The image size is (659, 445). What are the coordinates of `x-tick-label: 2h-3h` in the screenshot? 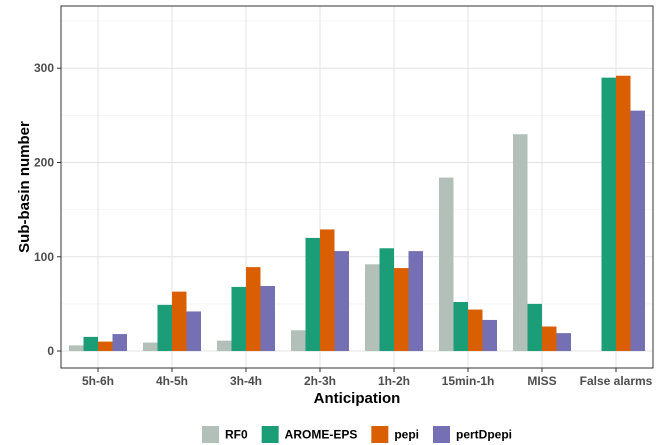 It's located at (320, 381).